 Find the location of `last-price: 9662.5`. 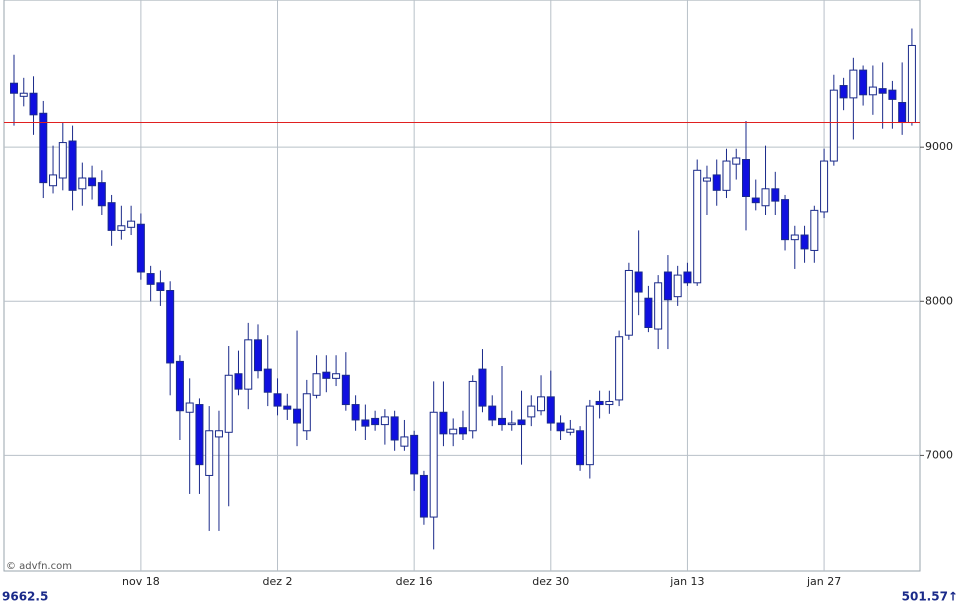

last-price: 9662.5 is located at coordinates (25, 597).